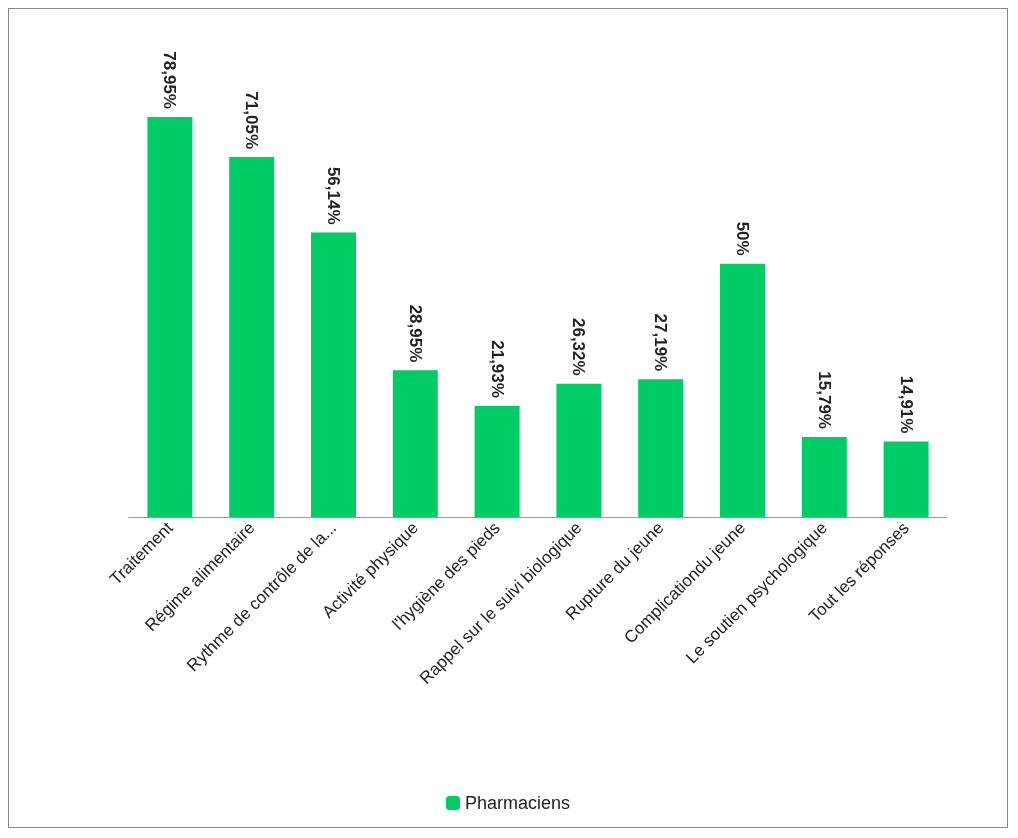 The image size is (1018, 838). What do you see at coordinates (333, 195) in the screenshot?
I see `data-label: 56,14%` at bounding box center [333, 195].